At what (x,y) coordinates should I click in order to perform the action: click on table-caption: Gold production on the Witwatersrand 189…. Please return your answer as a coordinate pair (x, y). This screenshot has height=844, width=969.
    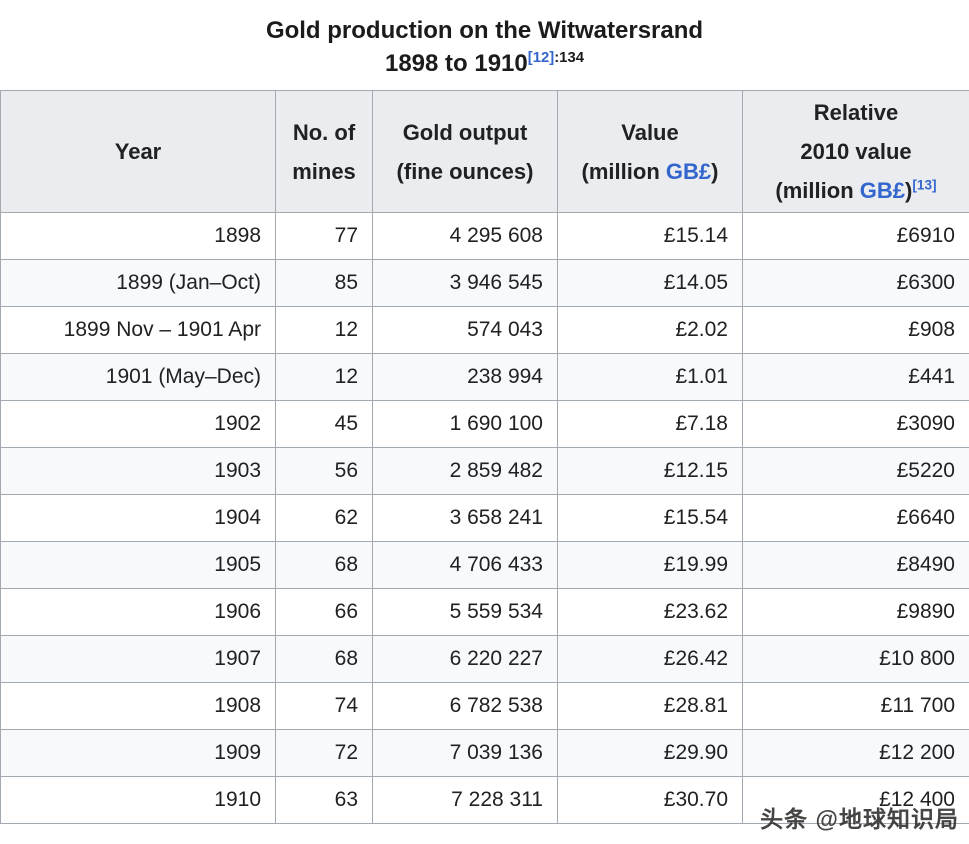
    Looking at the image, I should click on (484, 45).